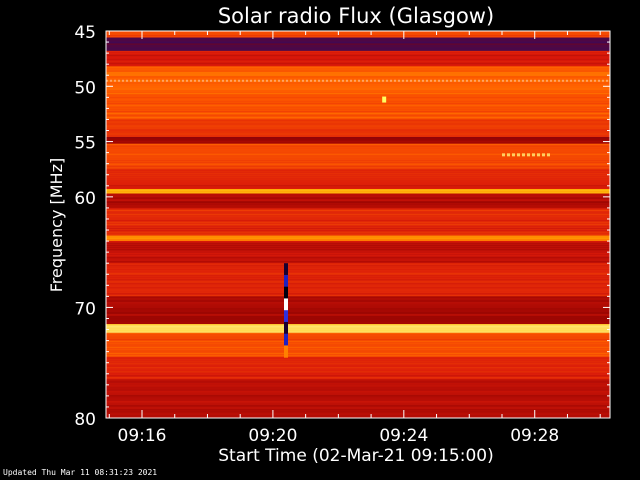 The height and width of the screenshot is (480, 640). Describe the element at coordinates (358, 58) in the screenshot. I see `heatmap-band` at that location.